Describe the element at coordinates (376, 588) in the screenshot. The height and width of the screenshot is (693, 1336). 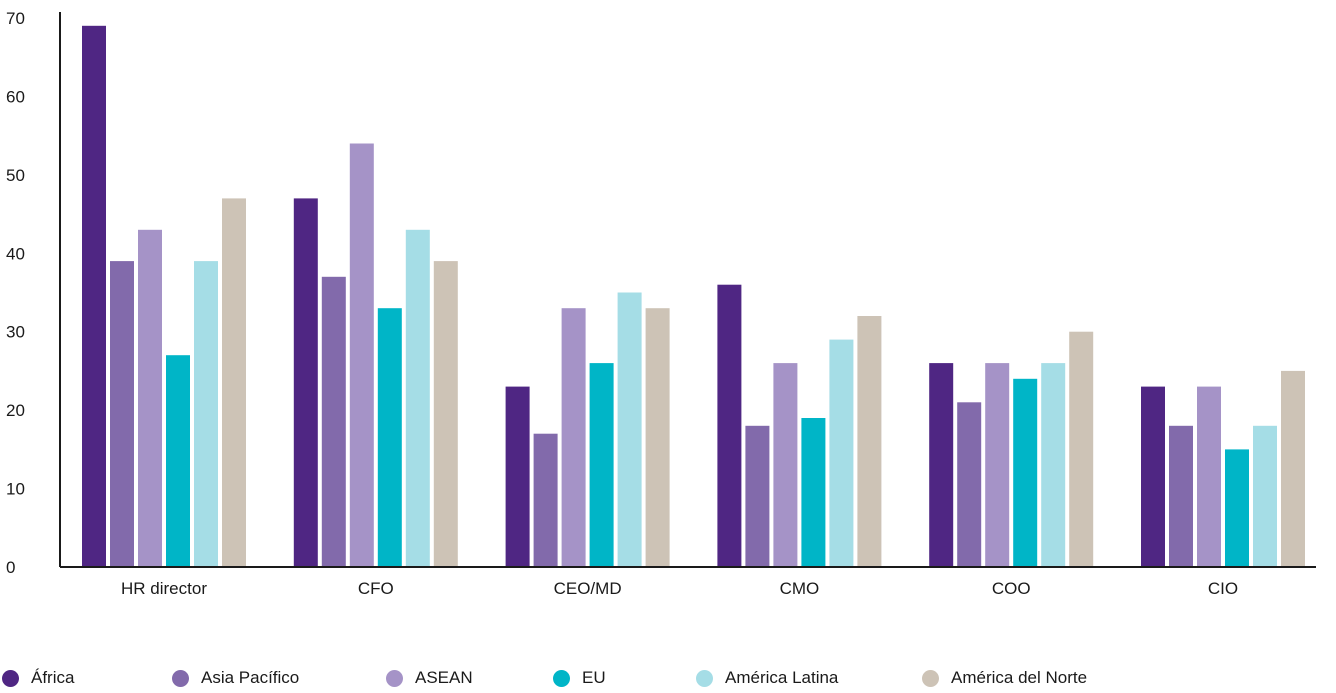
I see `x-tick-label: CFO` at that location.